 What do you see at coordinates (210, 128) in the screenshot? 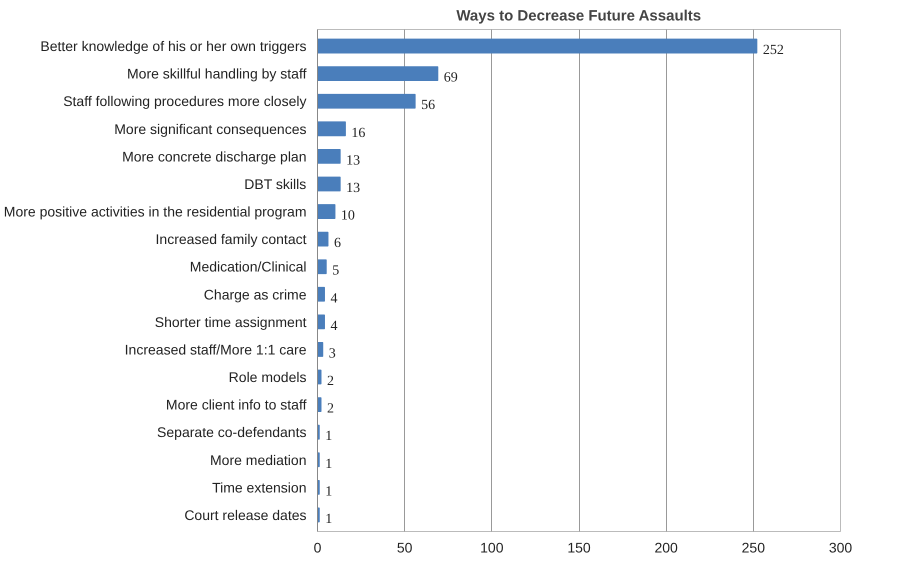
I see `y-tick-label: More significant consequences` at bounding box center [210, 128].